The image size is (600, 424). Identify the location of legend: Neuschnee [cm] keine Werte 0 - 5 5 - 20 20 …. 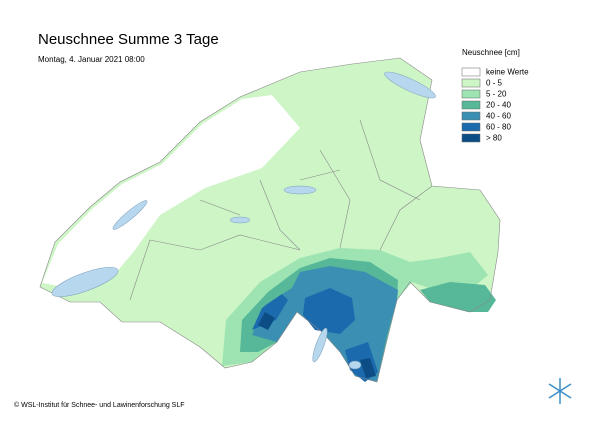
(495, 95).